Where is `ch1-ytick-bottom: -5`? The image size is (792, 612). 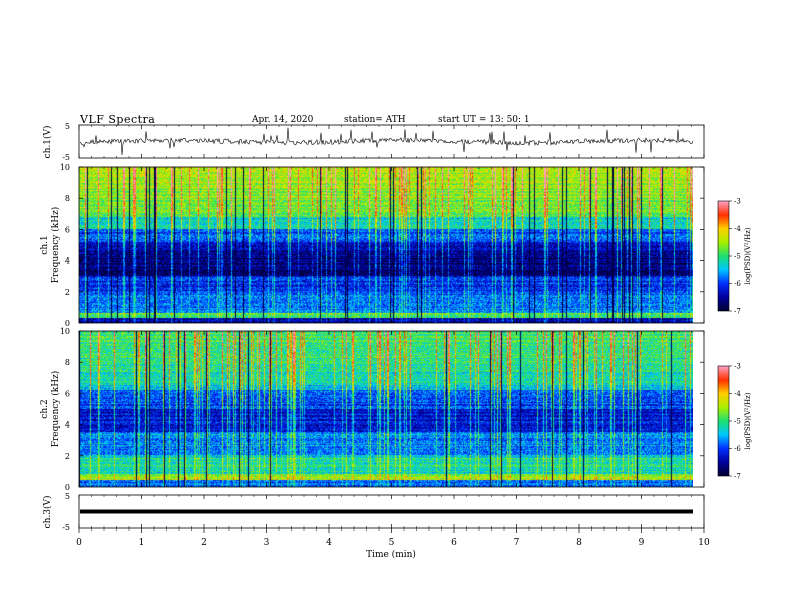
ch1-ytick-bottom: -5 is located at coordinates (66, 157).